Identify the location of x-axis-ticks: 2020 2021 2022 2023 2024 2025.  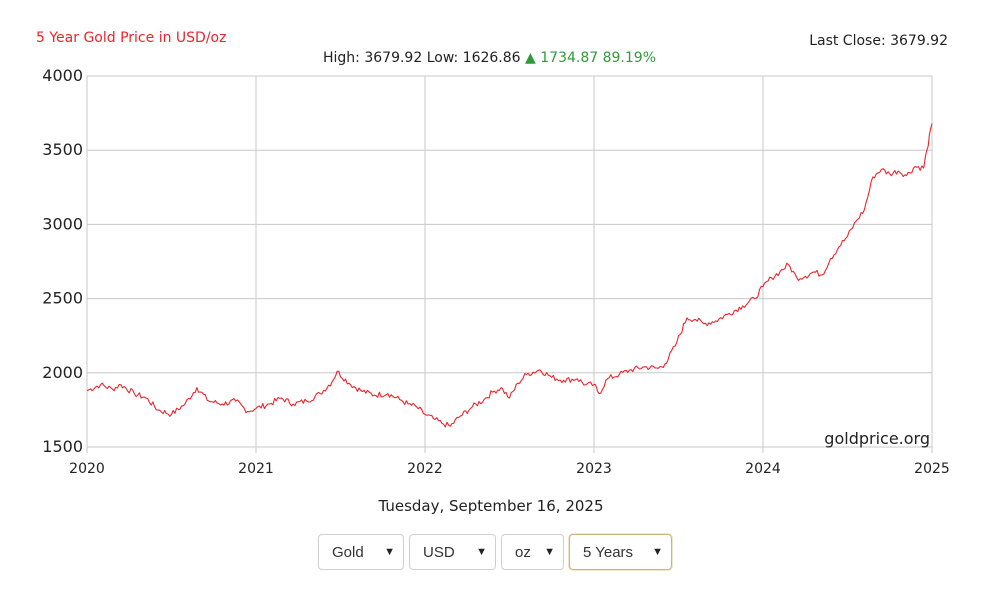
(509, 469).